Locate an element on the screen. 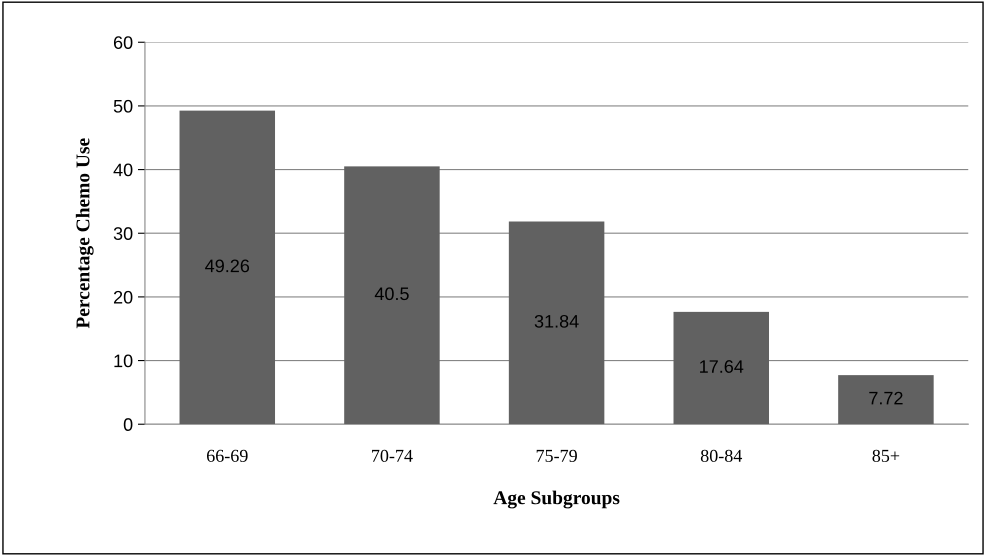 Image resolution: width=986 pixels, height=556 pixels. y-tick-label: 50 is located at coordinates (123, 106).